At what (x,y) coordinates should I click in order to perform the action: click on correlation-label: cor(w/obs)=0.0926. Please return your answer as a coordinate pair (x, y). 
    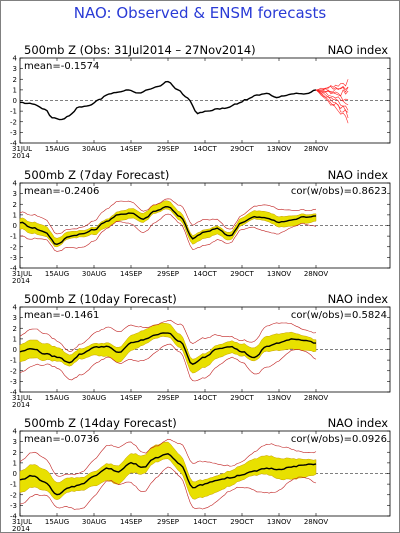
    Looking at the image, I should click on (339, 439).